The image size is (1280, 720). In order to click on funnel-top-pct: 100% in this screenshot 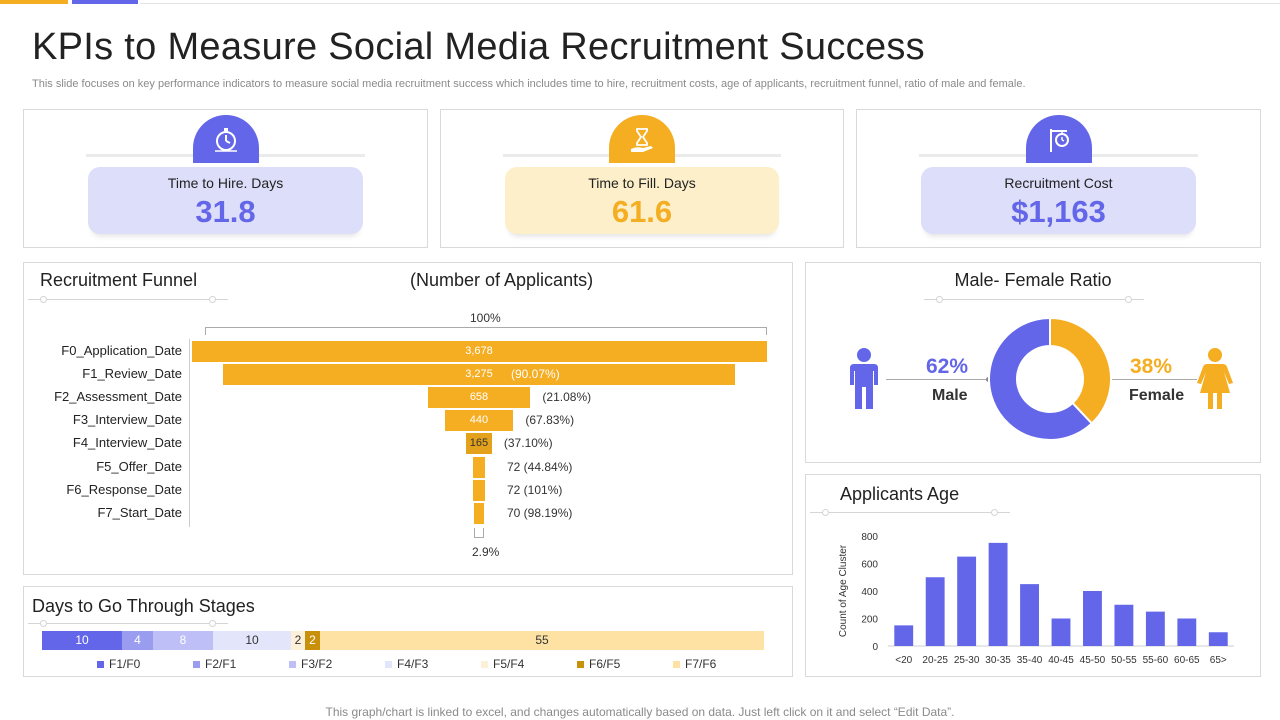, I will do `click(485, 318)`.